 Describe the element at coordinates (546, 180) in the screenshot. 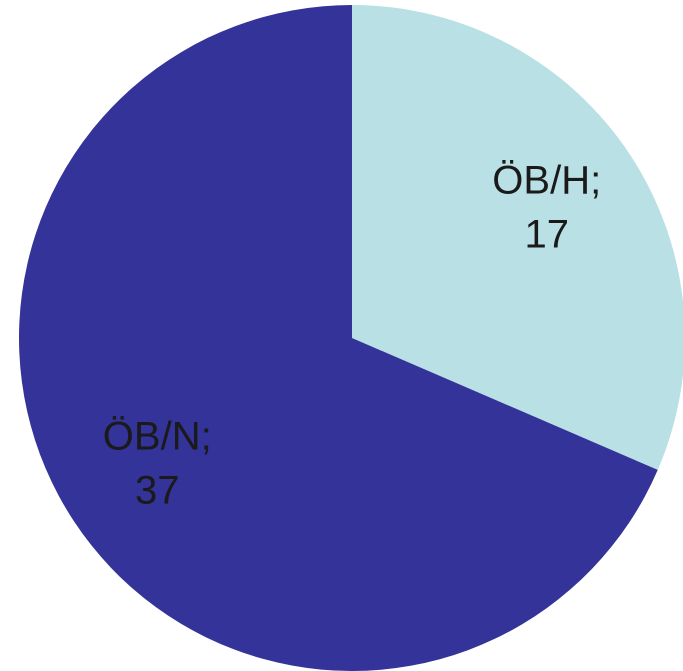

I see `slice-category-label: ÖB/H;` at that location.